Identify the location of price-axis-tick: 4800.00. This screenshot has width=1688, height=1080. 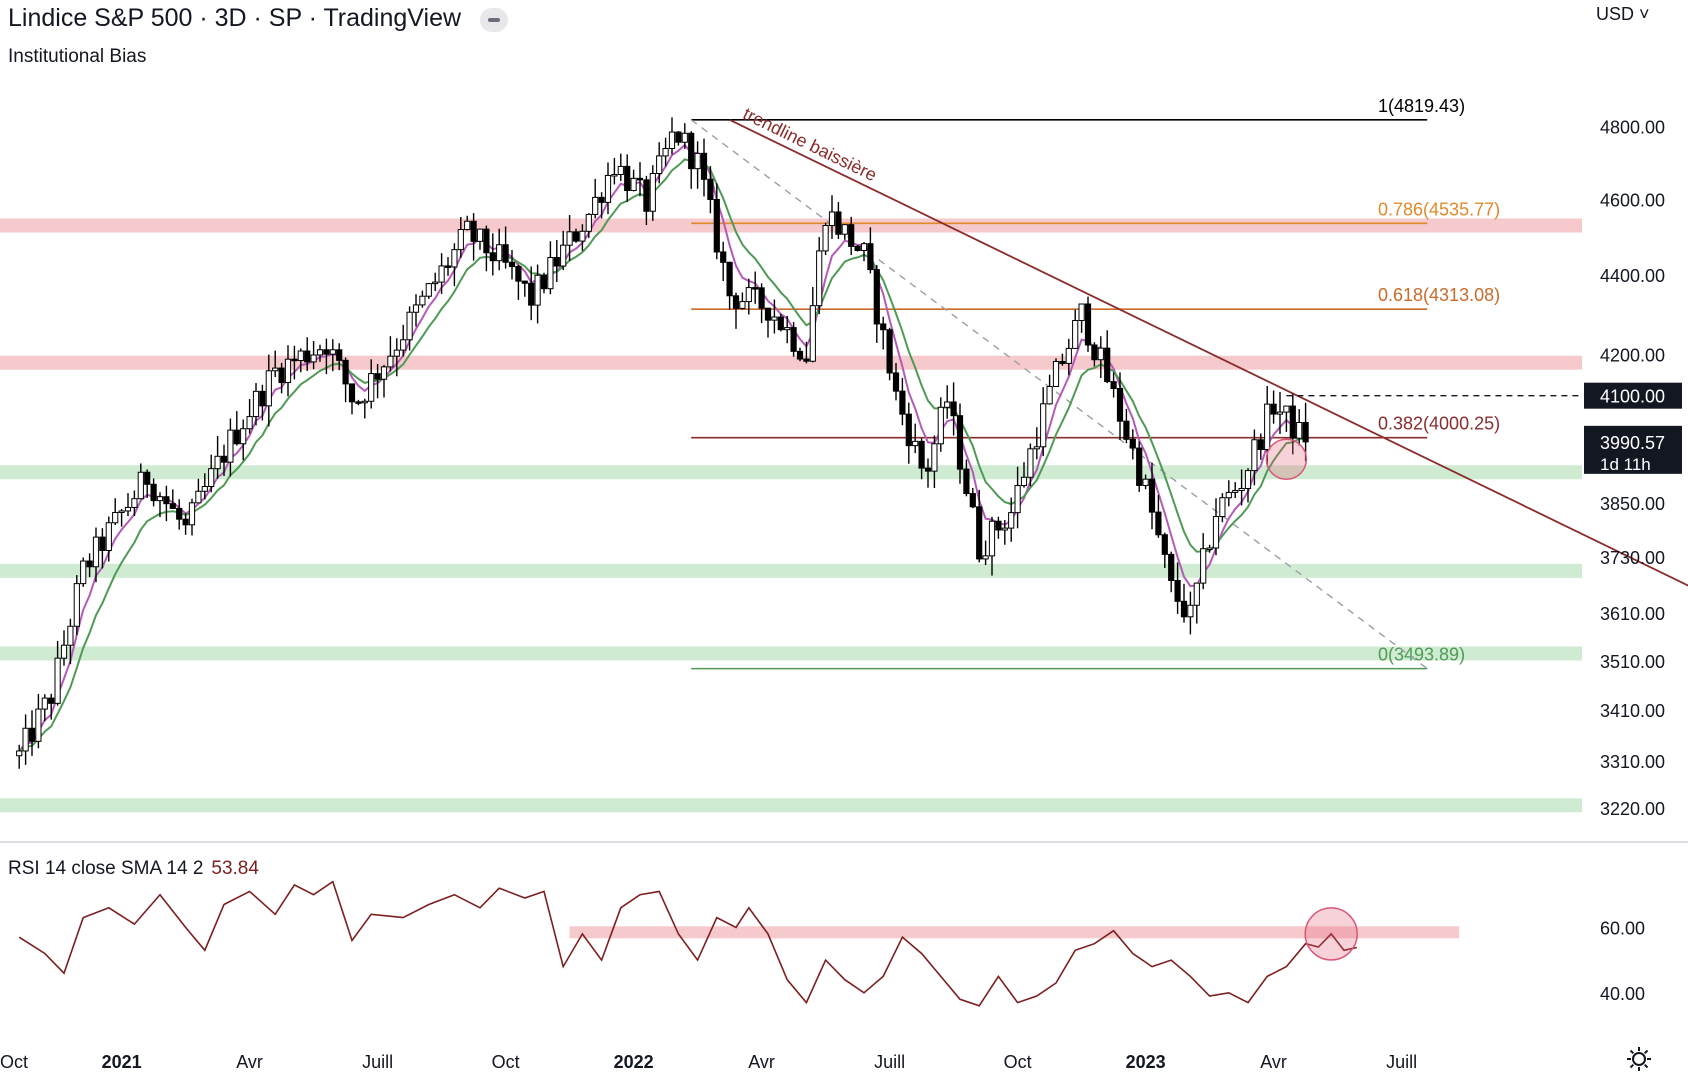
(1632, 128).